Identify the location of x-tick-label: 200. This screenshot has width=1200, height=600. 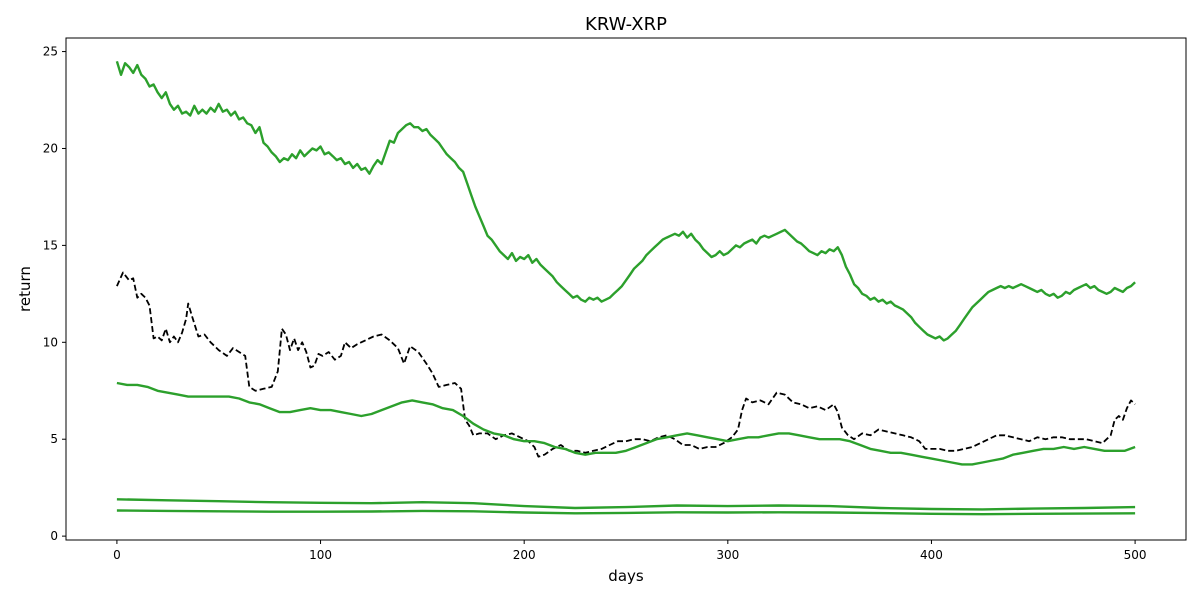
(524, 555).